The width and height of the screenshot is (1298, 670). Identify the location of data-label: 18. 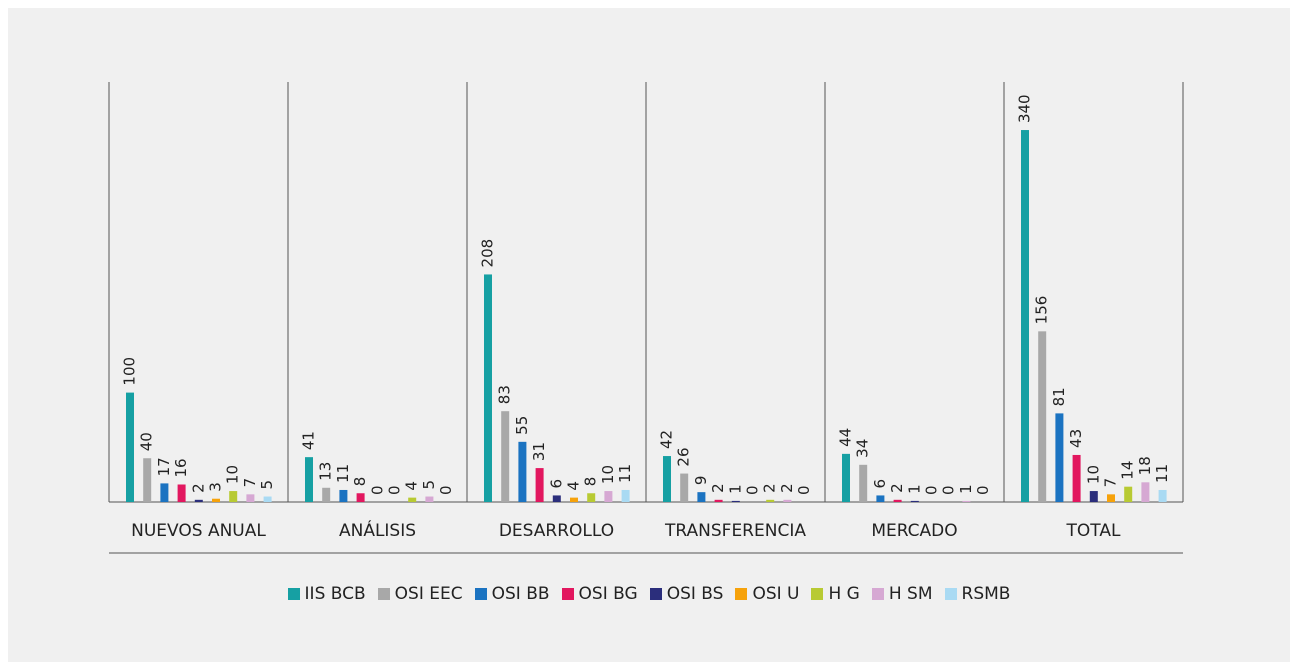
(1145, 465).